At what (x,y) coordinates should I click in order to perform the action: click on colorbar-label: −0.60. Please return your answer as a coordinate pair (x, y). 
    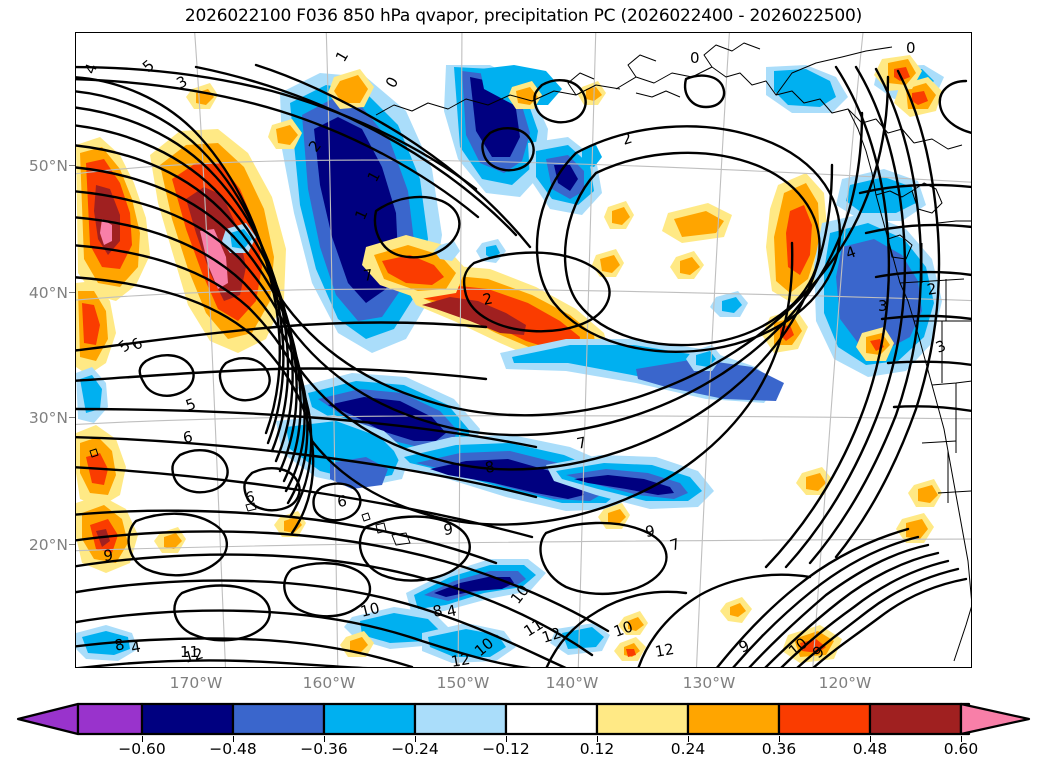
    Looking at the image, I should click on (142, 749).